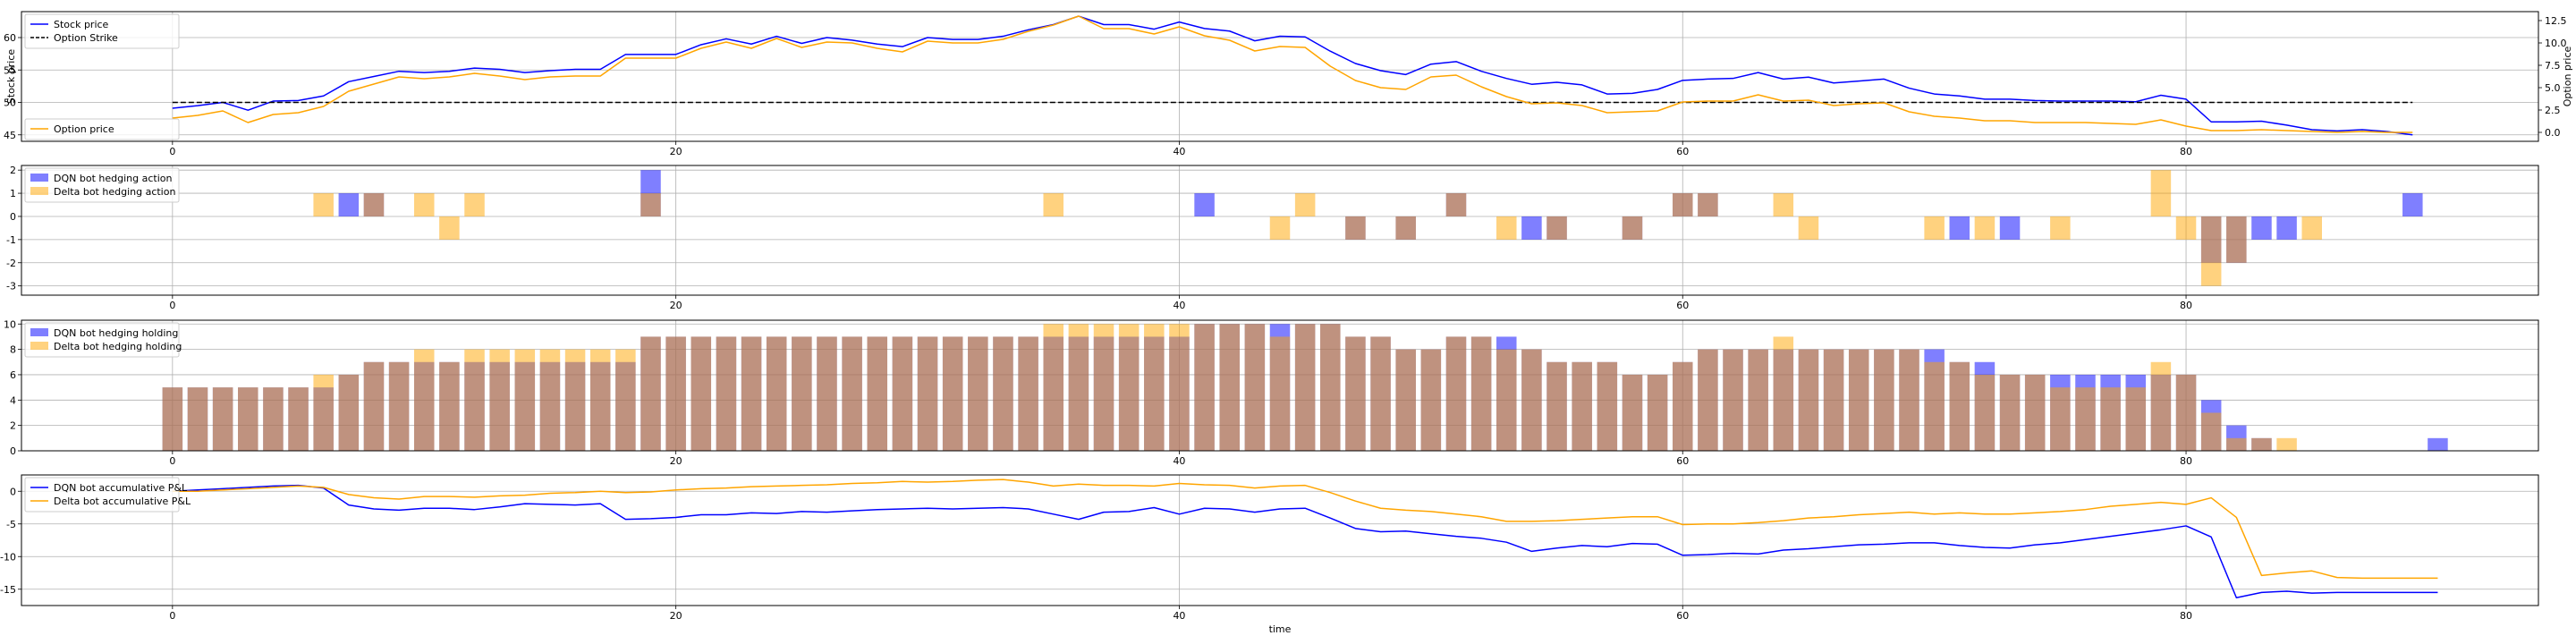 This screenshot has width=2576, height=644. Describe the element at coordinates (13, 350) in the screenshot. I see `y-tick-label: 8` at that location.